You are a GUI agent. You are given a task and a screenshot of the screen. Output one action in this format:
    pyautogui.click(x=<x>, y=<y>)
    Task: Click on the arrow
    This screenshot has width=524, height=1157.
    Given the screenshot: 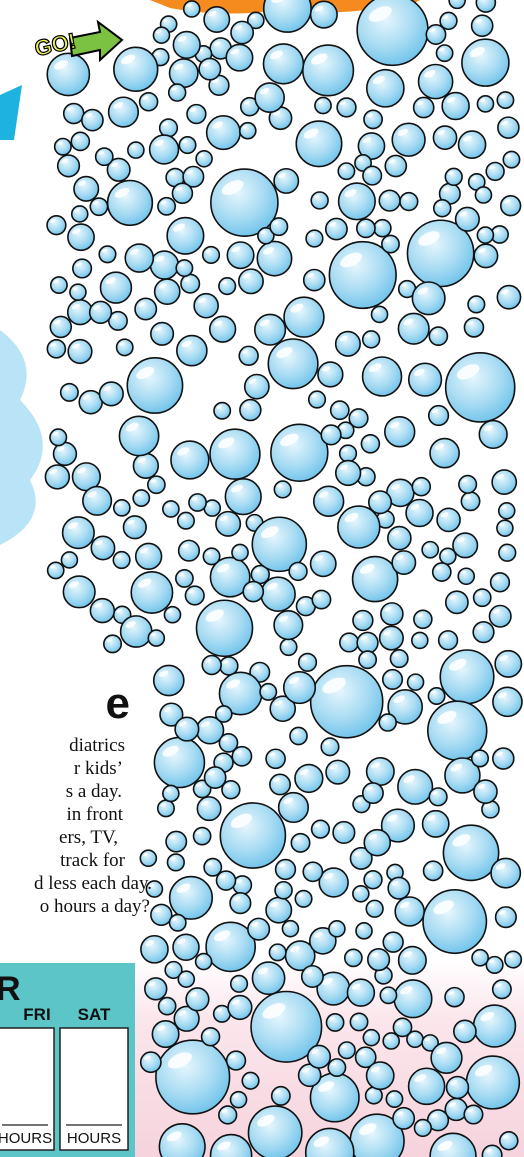 What is the action you would take?
    pyautogui.click(x=96, y=41)
    